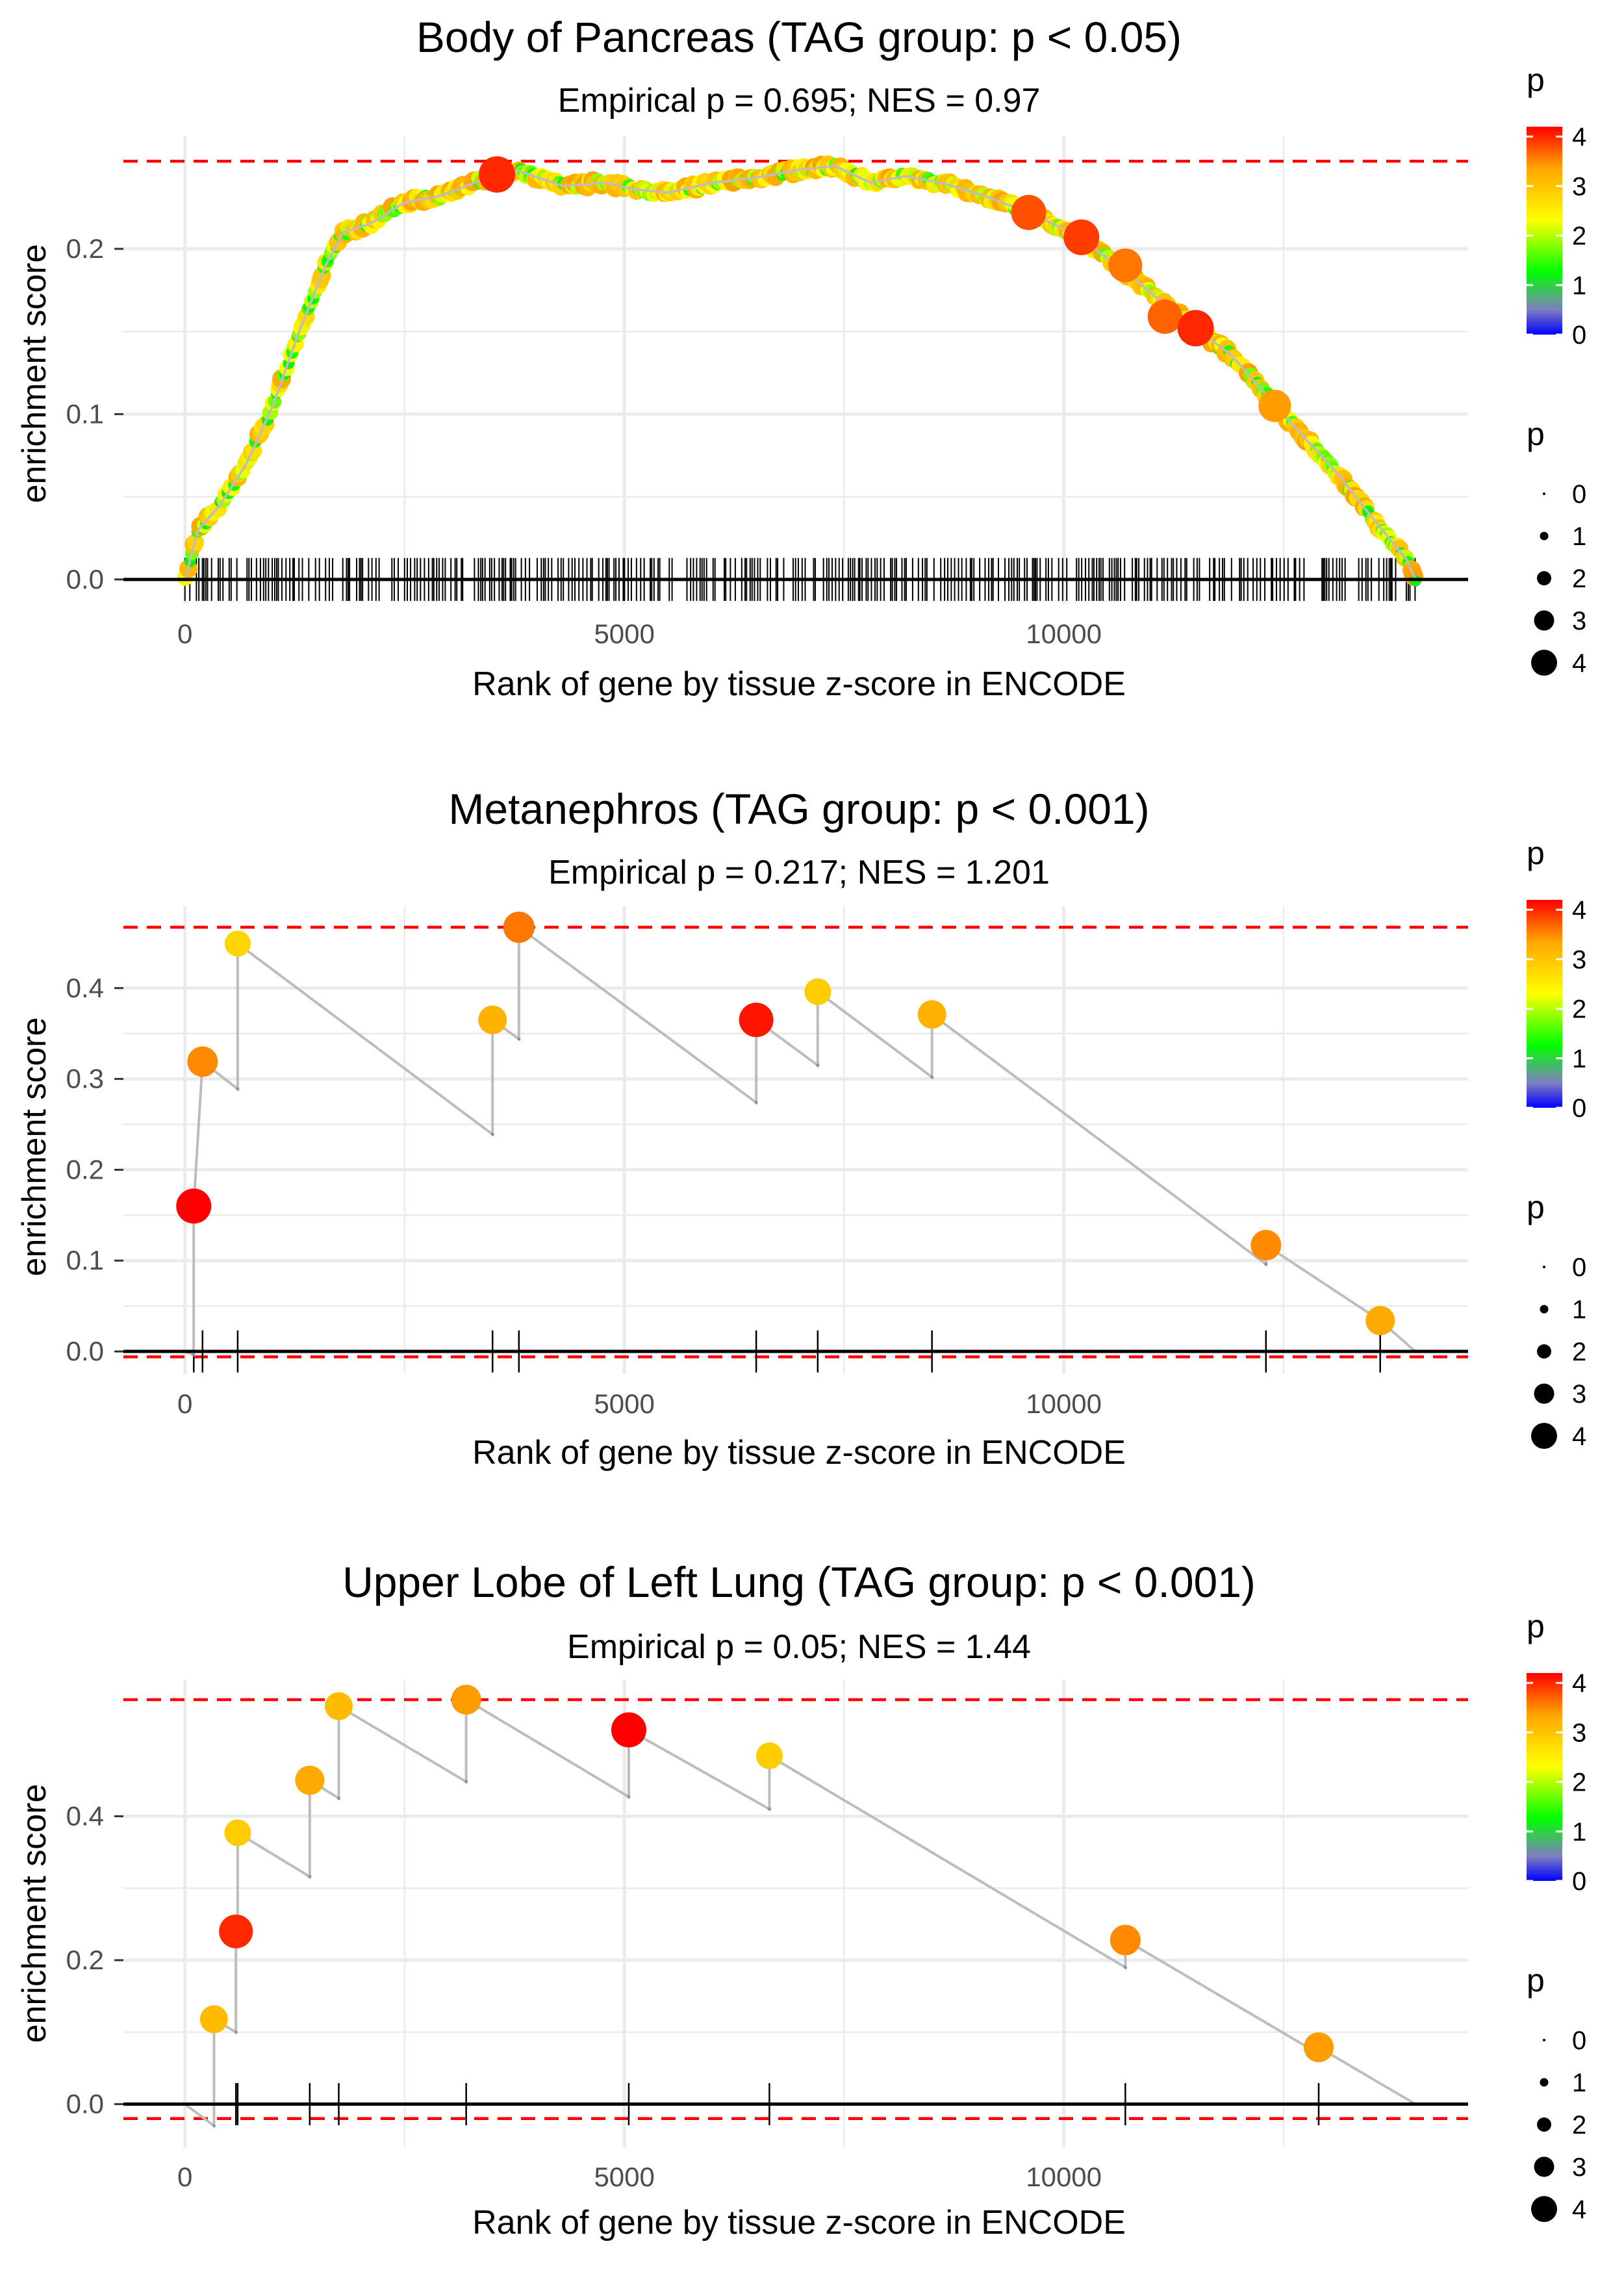 The image size is (1624, 2274). What do you see at coordinates (799, 2223) in the screenshot?
I see `panel-3-xlabel: Rank of gene by tissue z-score in ENCODE` at bounding box center [799, 2223].